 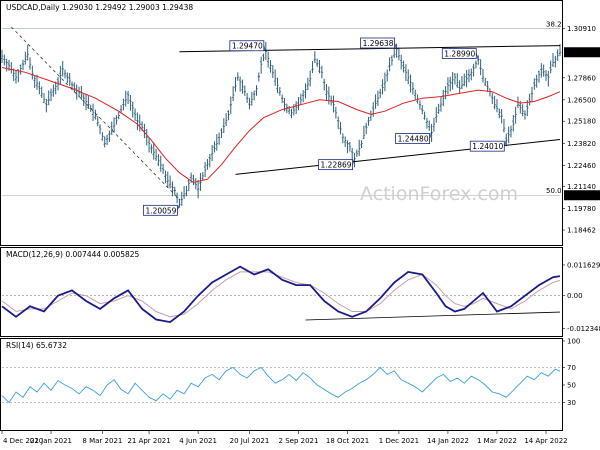 What do you see at coordinates (413, 139) in the screenshot?
I see `annotation-label: 1.24480` at bounding box center [413, 139].